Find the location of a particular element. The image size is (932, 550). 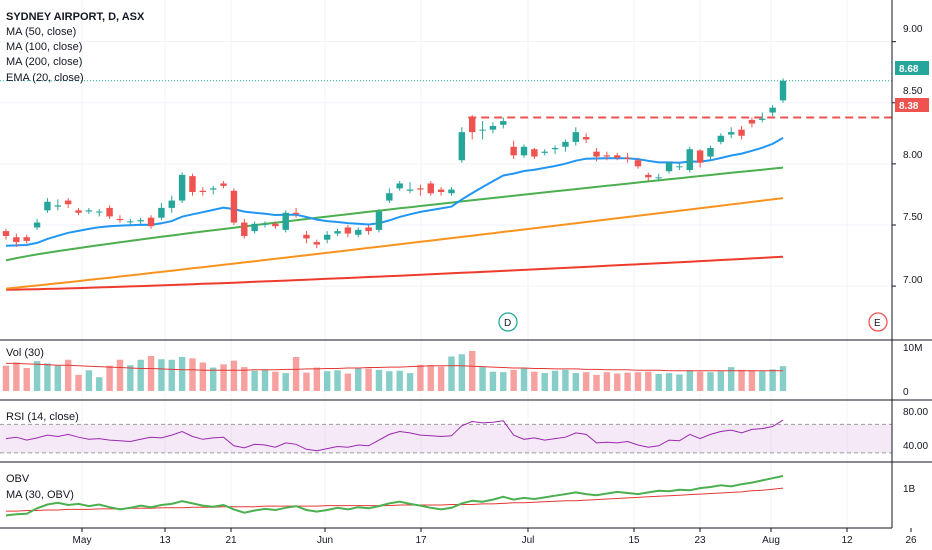

obv-pane is located at coordinates (394, 496).